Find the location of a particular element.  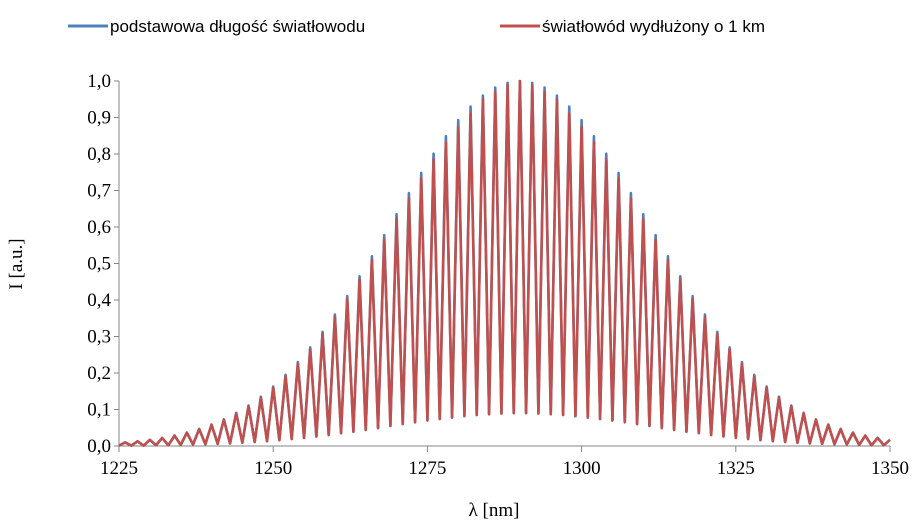

y-tick-label: 0,8 is located at coordinates (99, 154).